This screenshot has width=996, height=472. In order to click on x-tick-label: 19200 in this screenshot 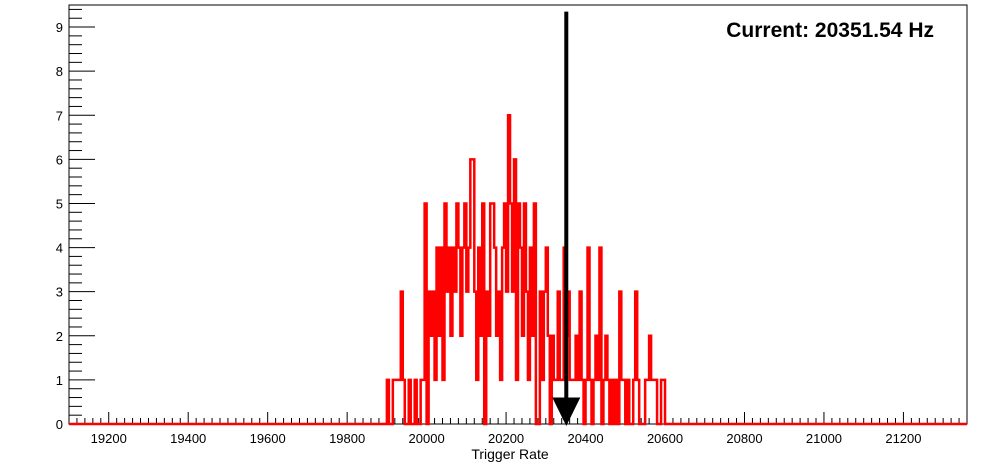, I will do `click(109, 438)`.